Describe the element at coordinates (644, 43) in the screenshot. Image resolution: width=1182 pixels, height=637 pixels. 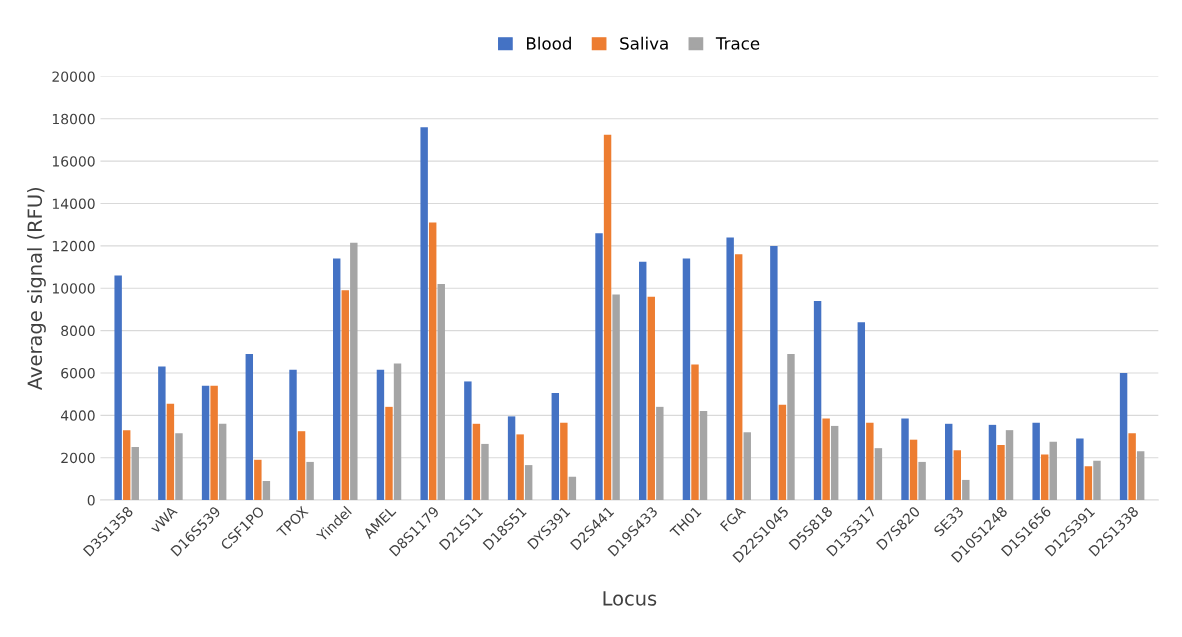
I see `legend-label: Saliva` at that location.